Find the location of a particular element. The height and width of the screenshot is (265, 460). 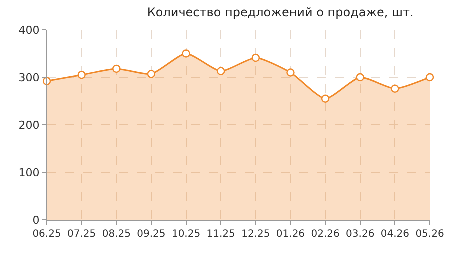

y-tick-label: 0 is located at coordinates (36, 220).